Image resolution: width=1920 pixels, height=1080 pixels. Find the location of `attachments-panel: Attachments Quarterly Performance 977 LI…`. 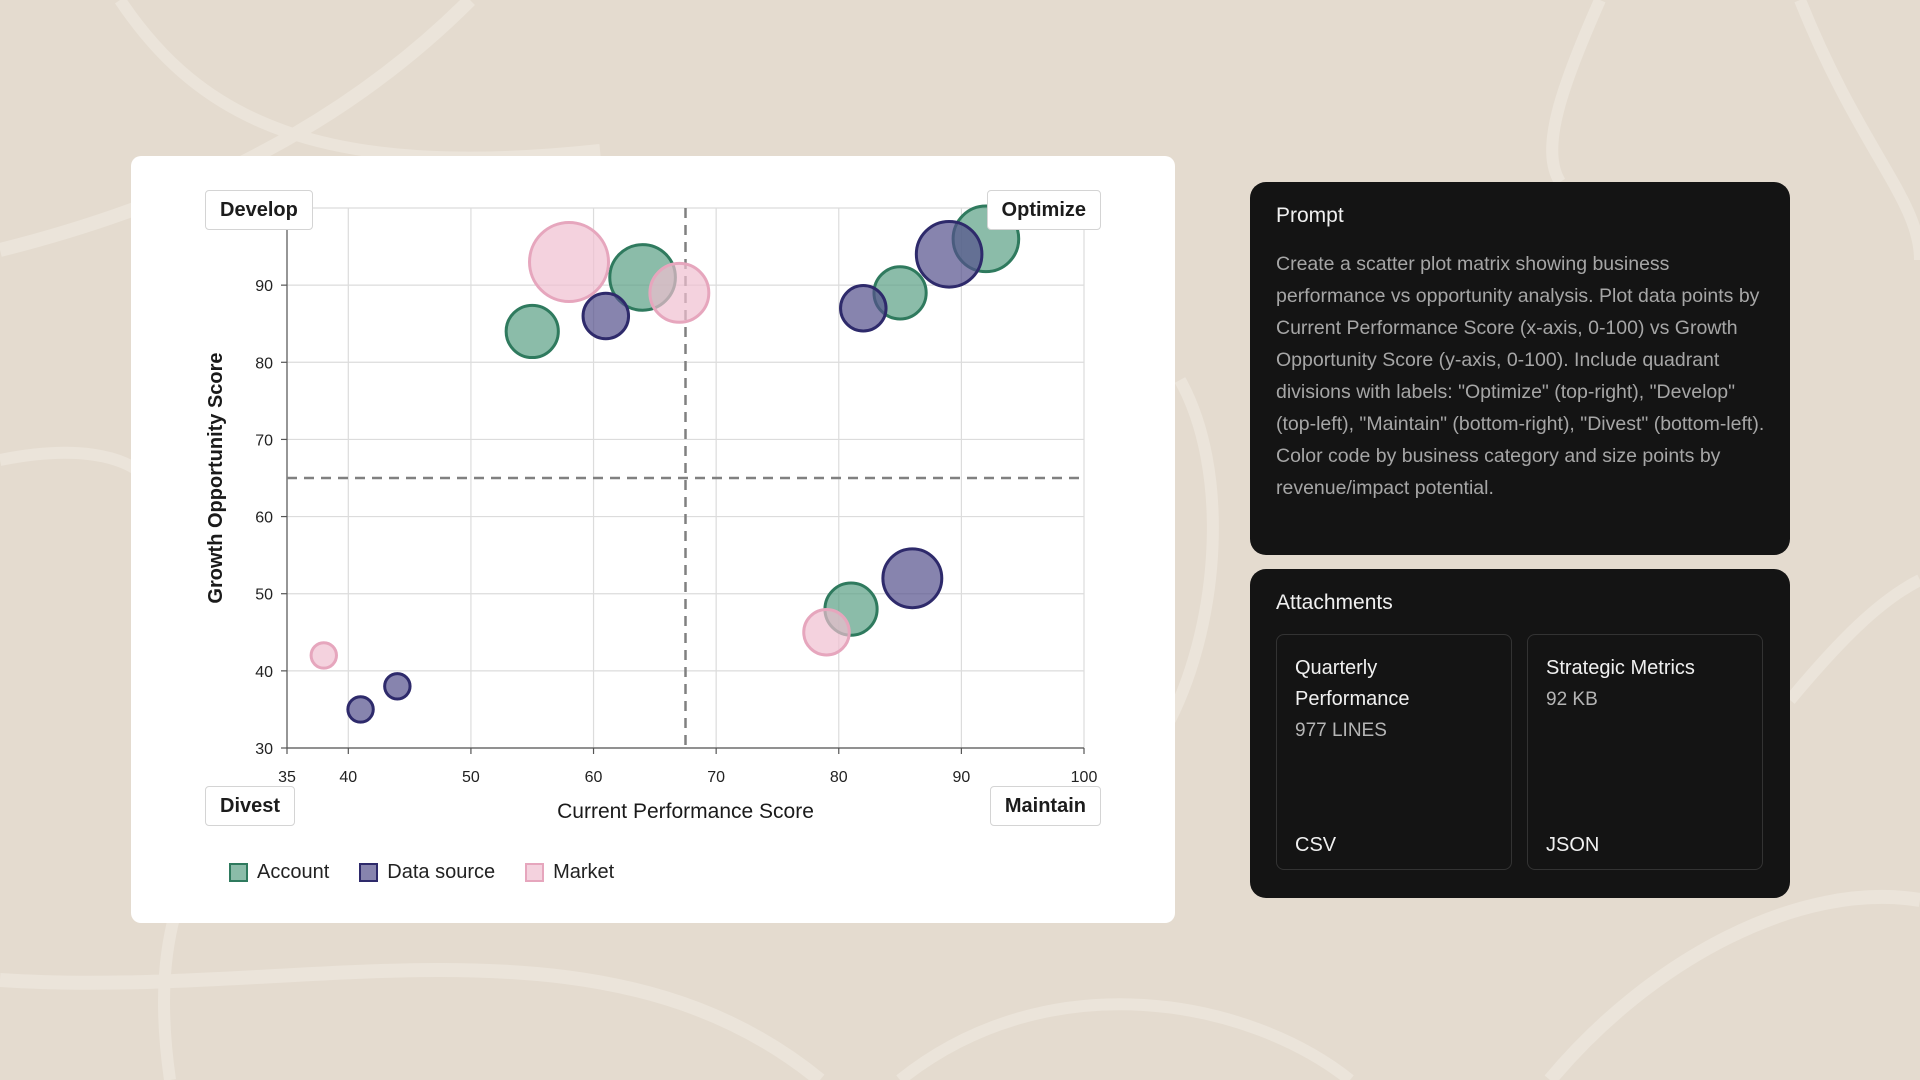

attachments-panel: Attachments Quarterly Performance 977 LI… is located at coordinates (1520, 733).